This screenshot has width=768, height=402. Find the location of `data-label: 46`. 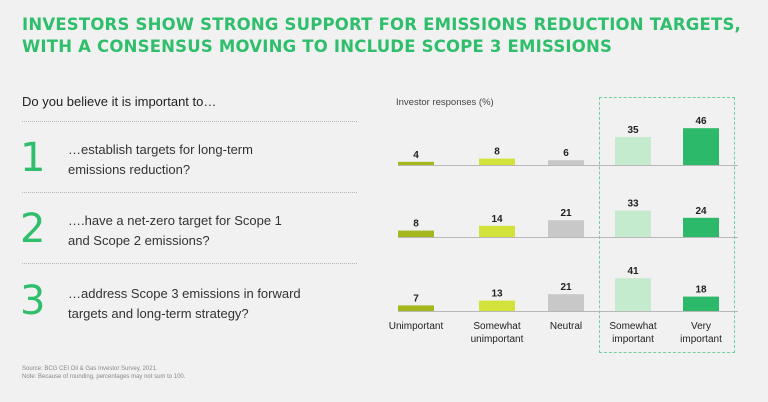

data-label: 46 is located at coordinates (701, 121).